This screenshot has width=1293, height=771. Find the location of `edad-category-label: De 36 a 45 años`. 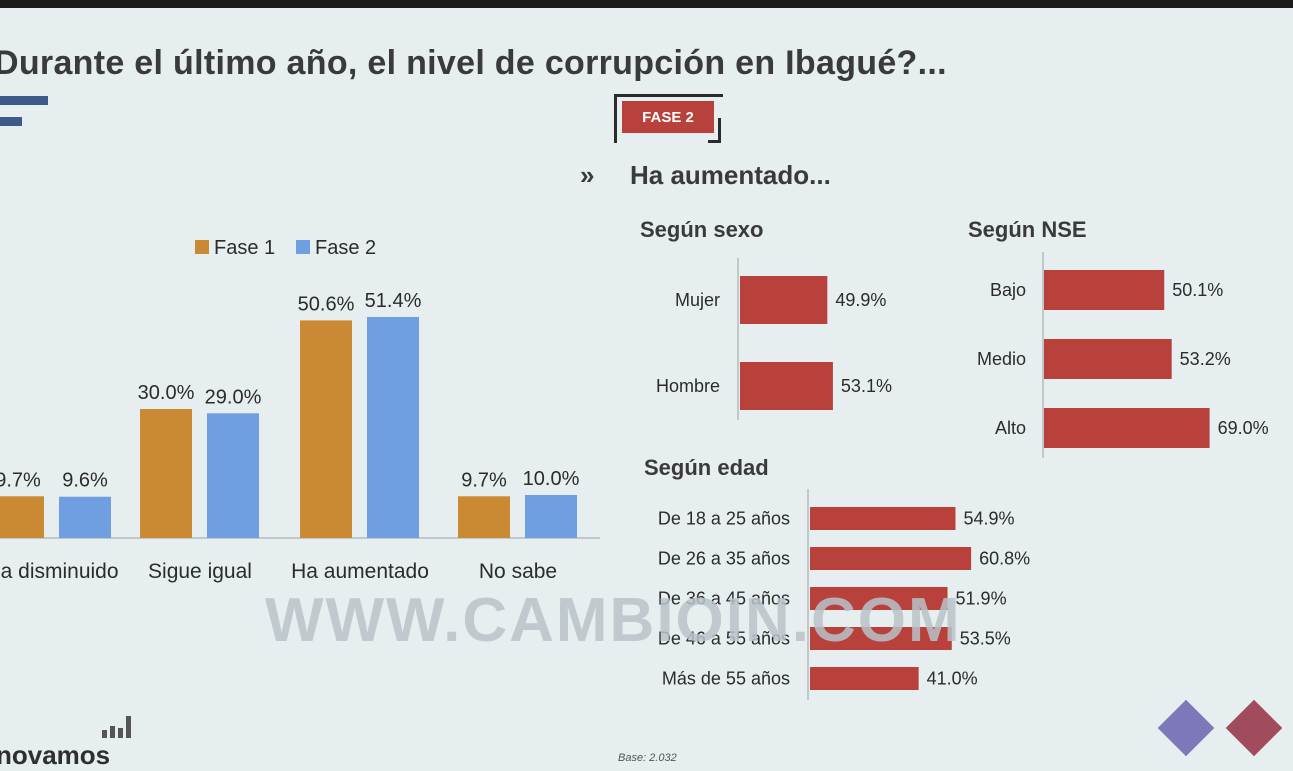

edad-category-label: De 36 a 45 años is located at coordinates (724, 599).